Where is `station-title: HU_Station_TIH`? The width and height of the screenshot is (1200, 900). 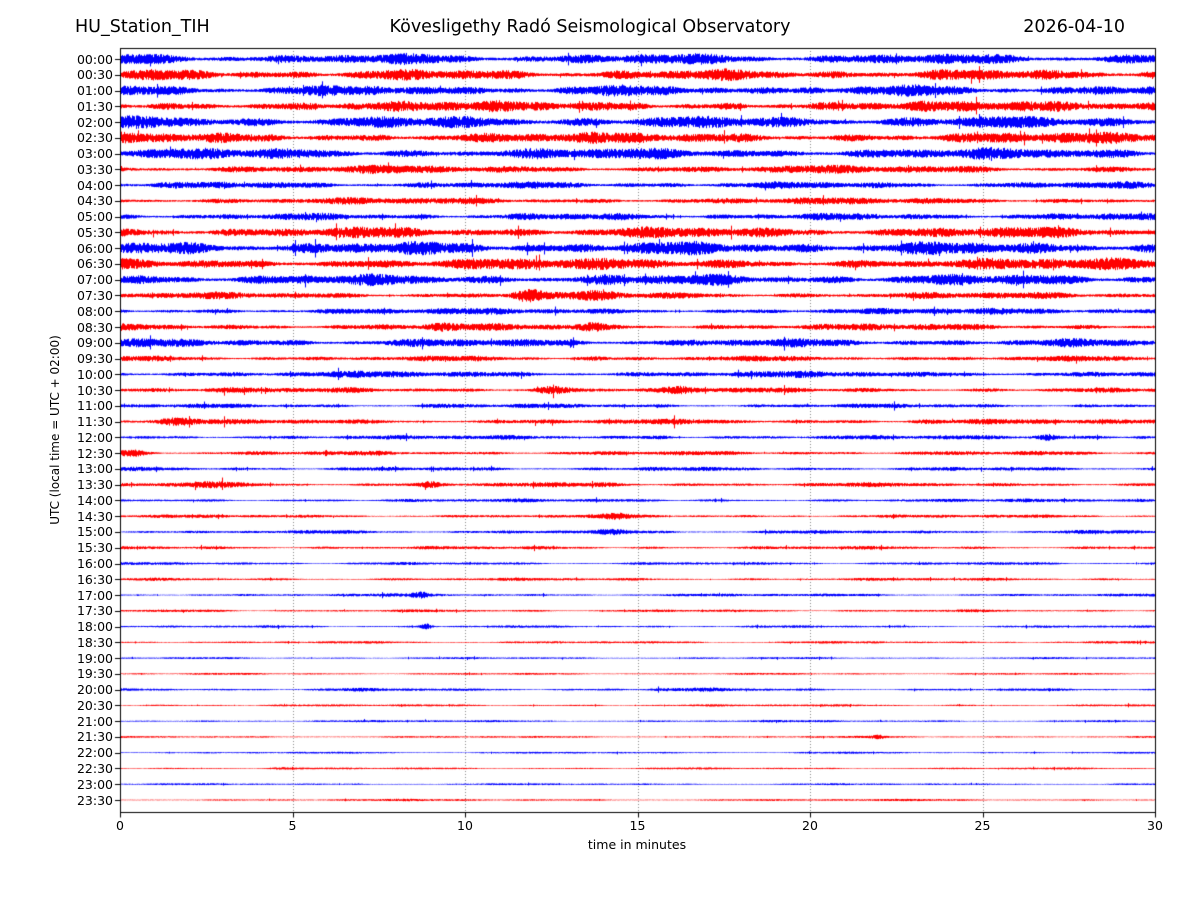
station-title: HU_Station_TIH is located at coordinates (142, 27).